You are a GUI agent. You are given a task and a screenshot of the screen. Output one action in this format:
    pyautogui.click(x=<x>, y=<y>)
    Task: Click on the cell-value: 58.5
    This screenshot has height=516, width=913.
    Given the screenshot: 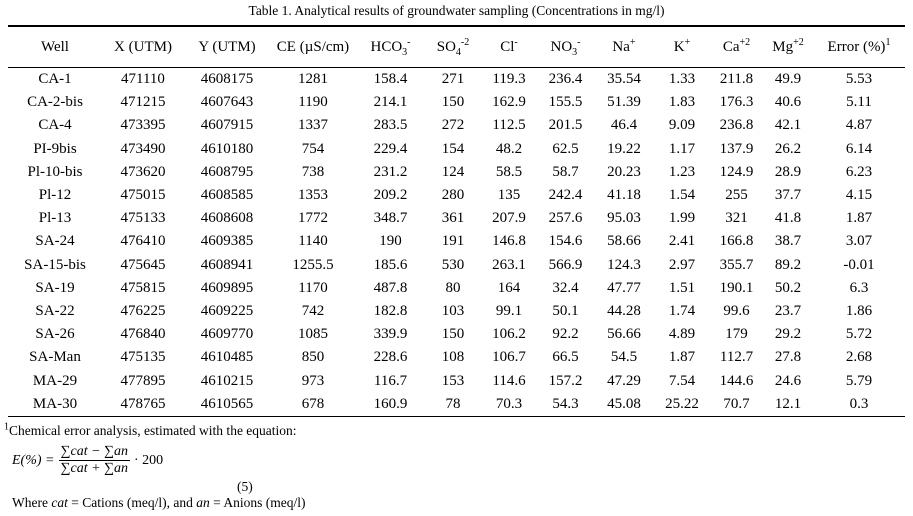 What is the action you would take?
    pyautogui.click(x=509, y=171)
    